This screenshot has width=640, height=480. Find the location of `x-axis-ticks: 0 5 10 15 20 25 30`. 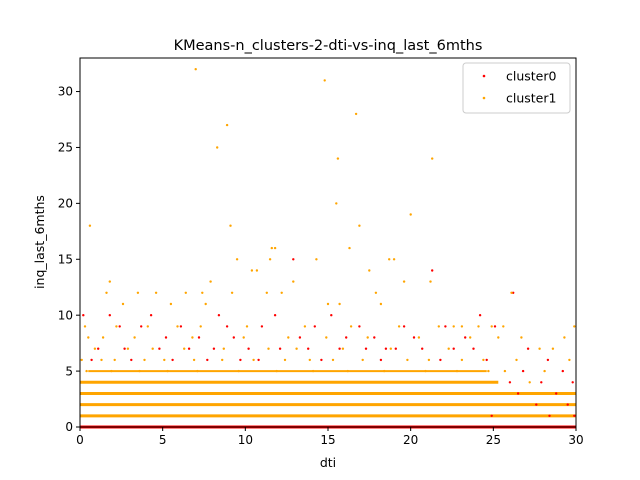

x-axis-ticks: 0 5 10 15 20 25 30 is located at coordinates (330, 437).